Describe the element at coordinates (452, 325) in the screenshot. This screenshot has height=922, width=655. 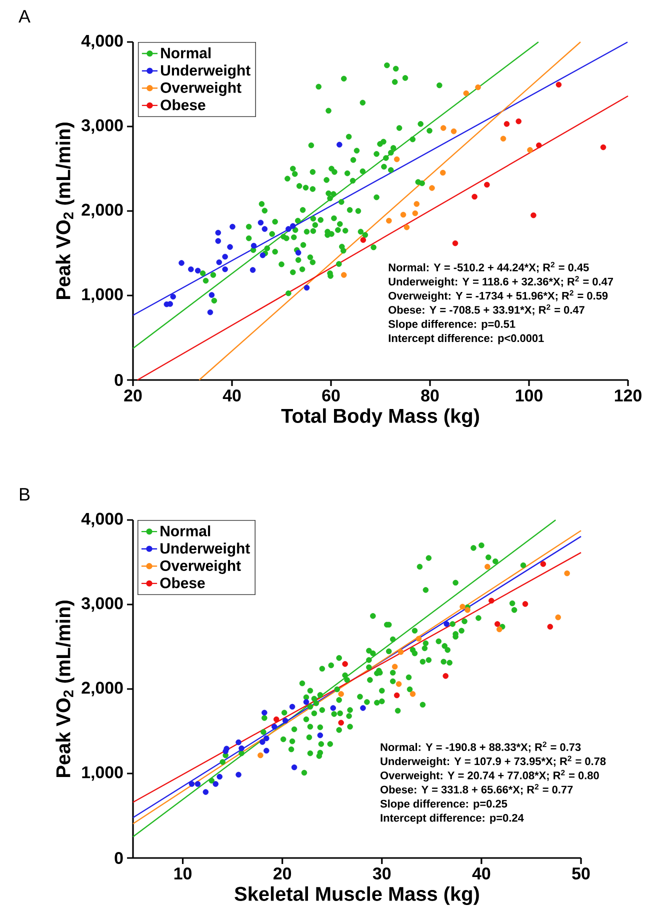
I see `annotation: Slope difference: p=0.51` at that location.